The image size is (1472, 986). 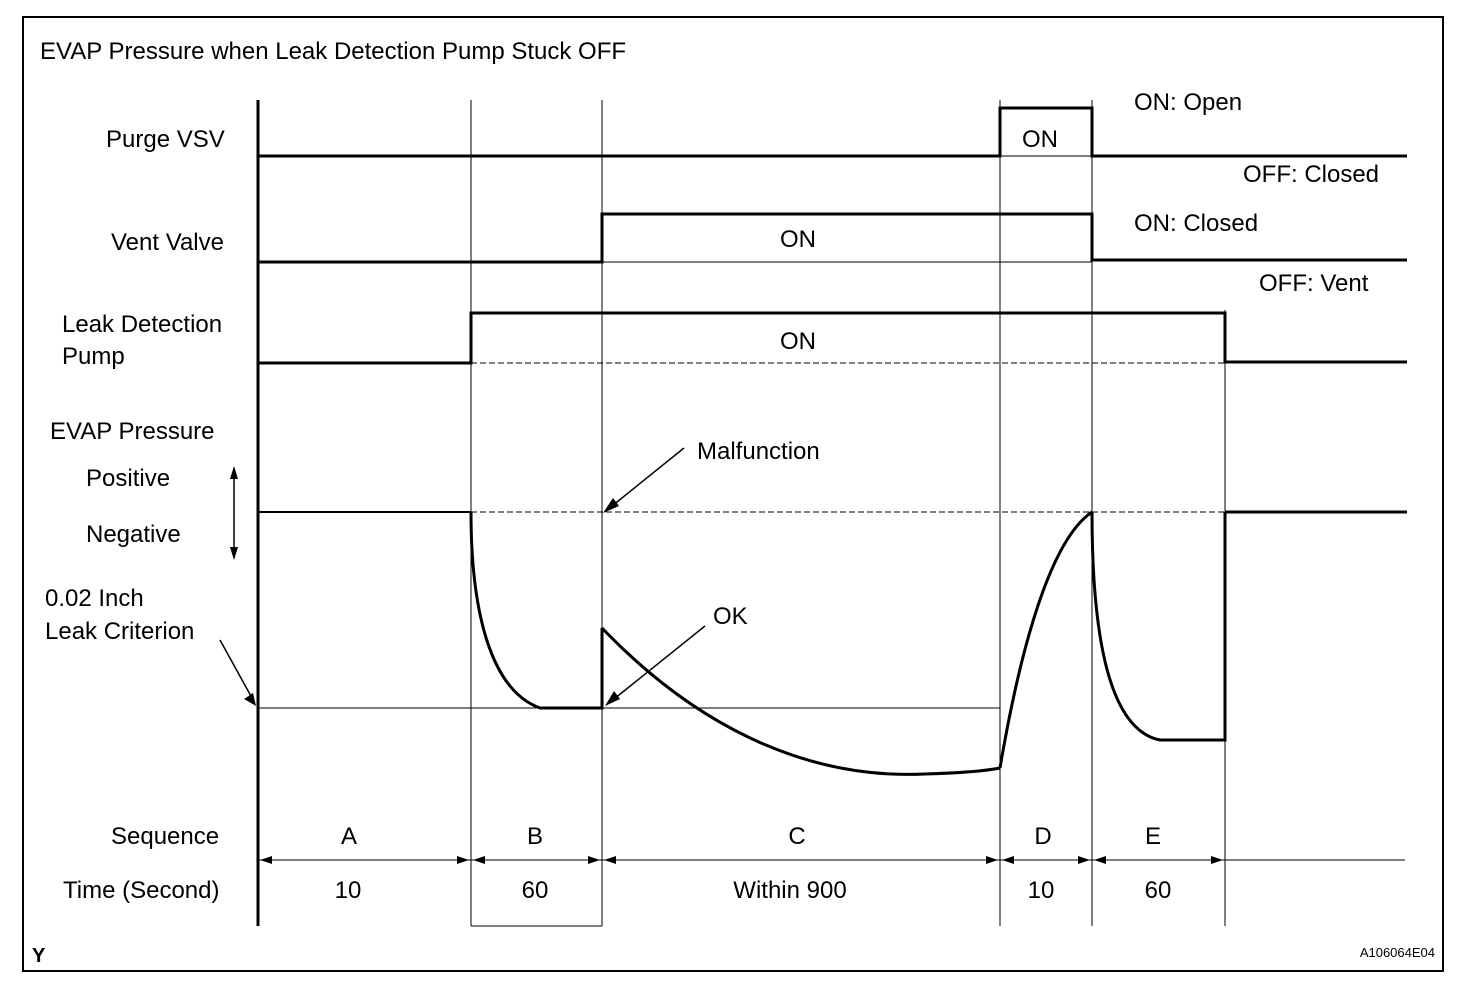 I want to click on sequence-step-d: D, so click(x=1042, y=836).